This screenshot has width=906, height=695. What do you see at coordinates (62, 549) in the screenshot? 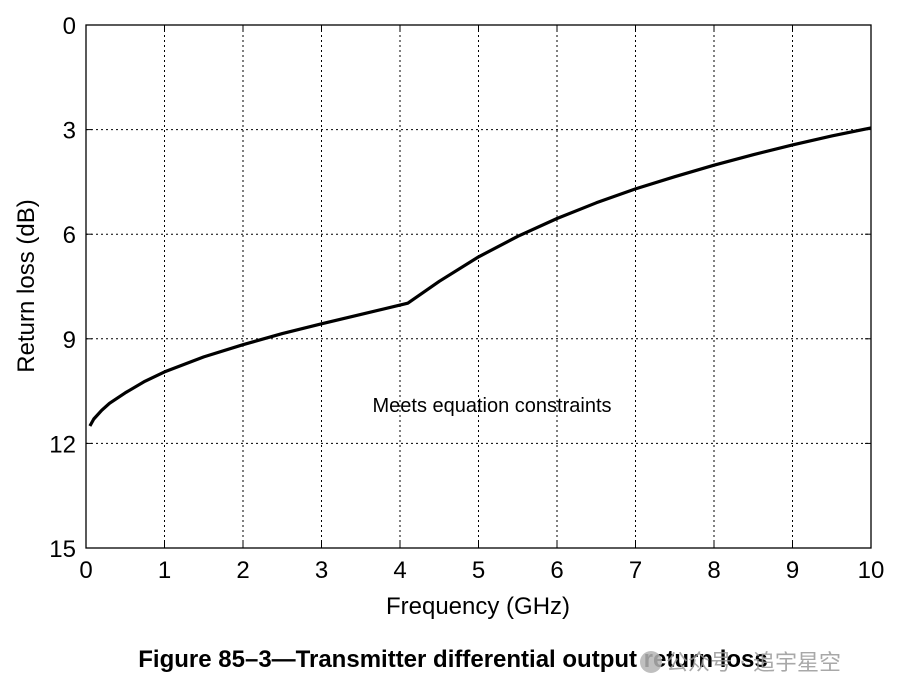
I see `y-tick-label: 15` at bounding box center [62, 549].